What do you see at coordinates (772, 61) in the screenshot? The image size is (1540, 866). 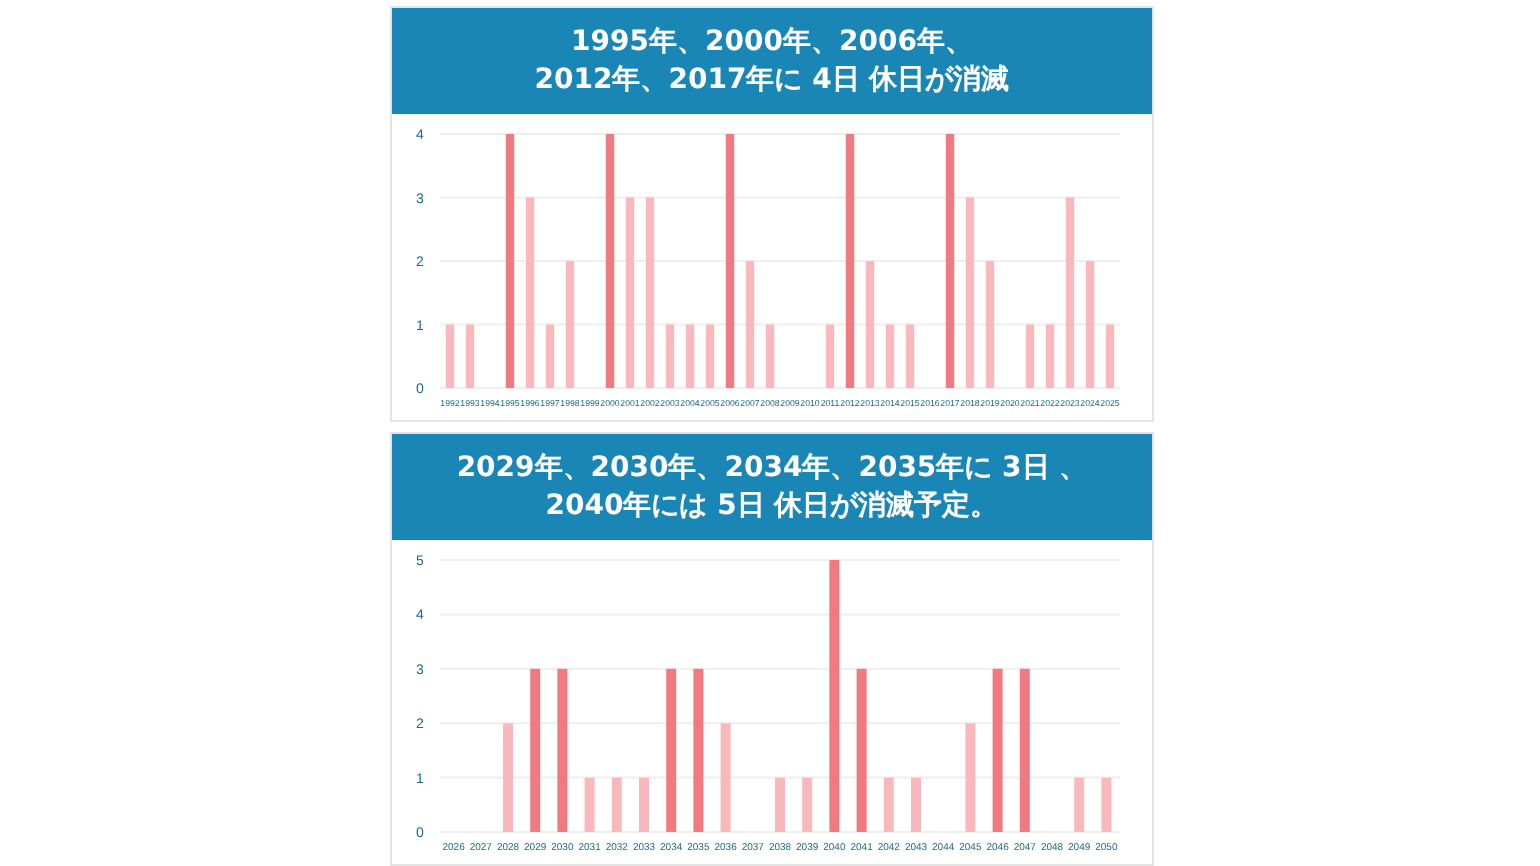 I see `chart-title: 1995年、2000年、2006年、 2012年、2017年に 4日 休日が消滅` at bounding box center [772, 61].